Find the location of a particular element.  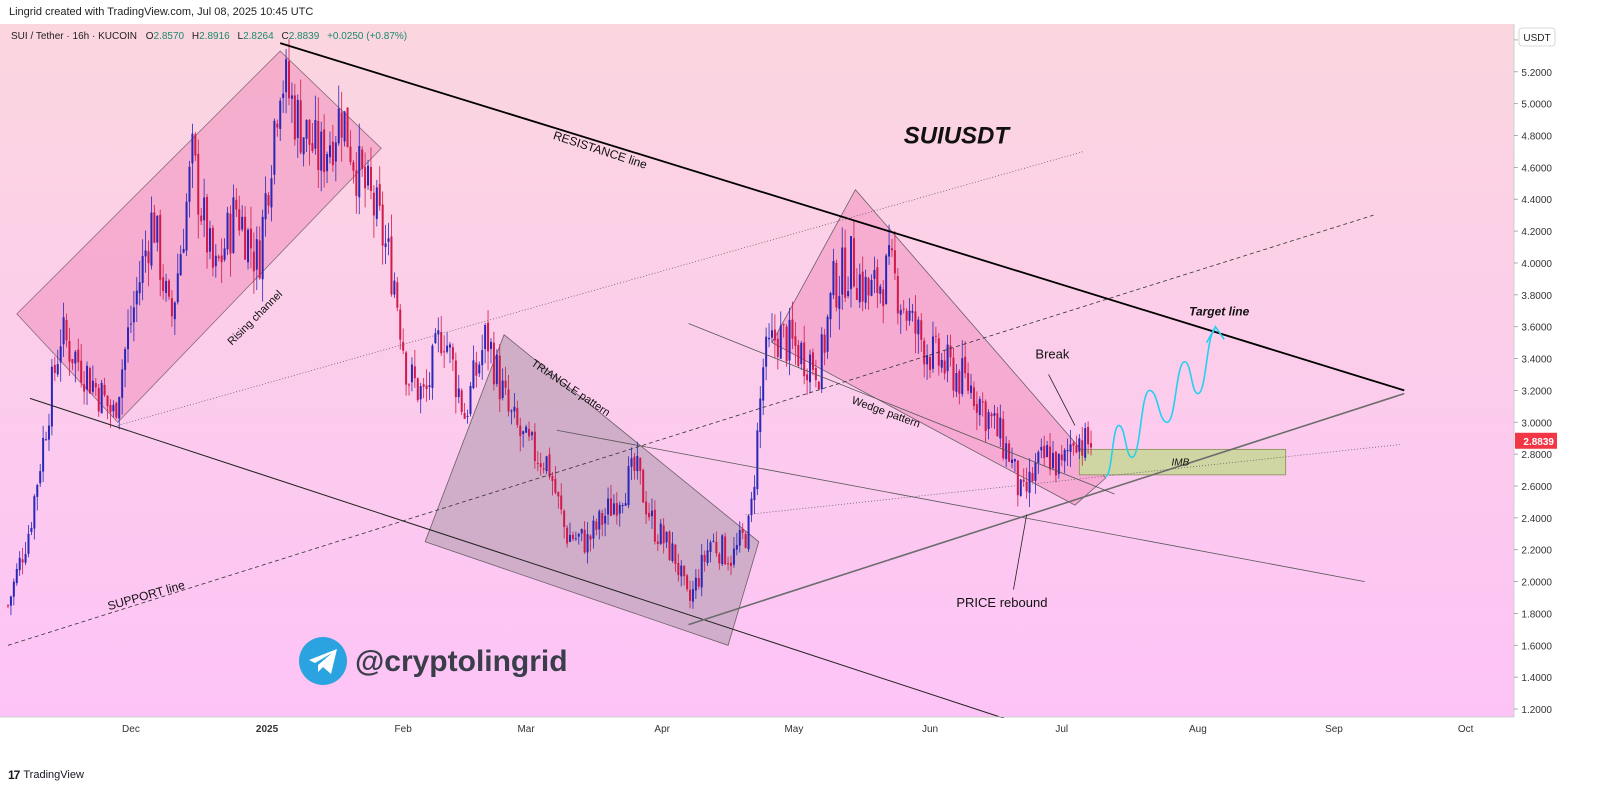

rebound-arrow is located at coordinates (1020, 552).